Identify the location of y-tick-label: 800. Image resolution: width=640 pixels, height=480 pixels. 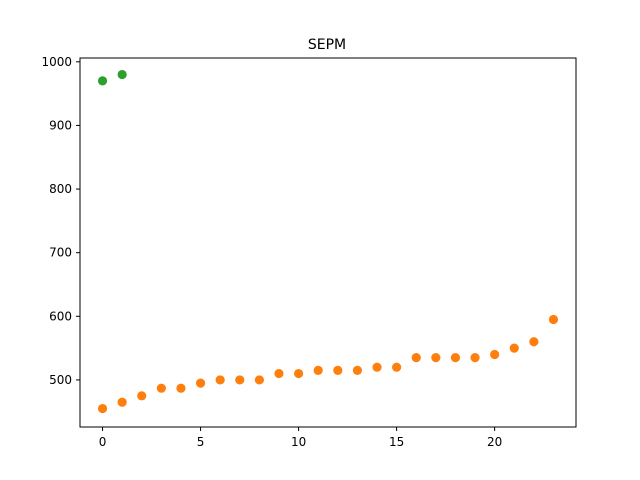
(60, 189).